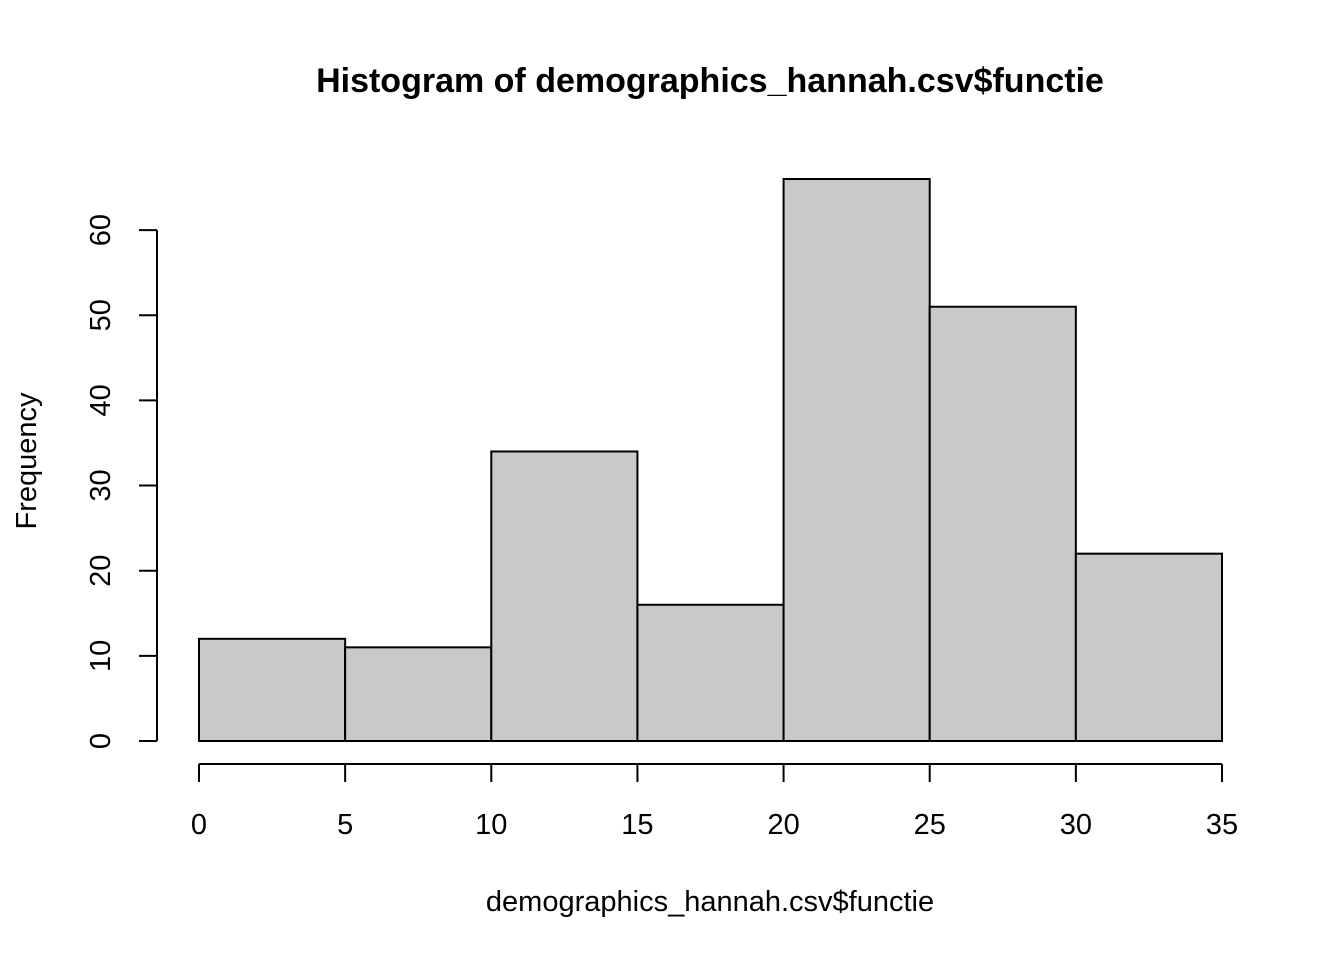  Describe the element at coordinates (101, 400) in the screenshot. I see `y-tick-label: 40` at that location.